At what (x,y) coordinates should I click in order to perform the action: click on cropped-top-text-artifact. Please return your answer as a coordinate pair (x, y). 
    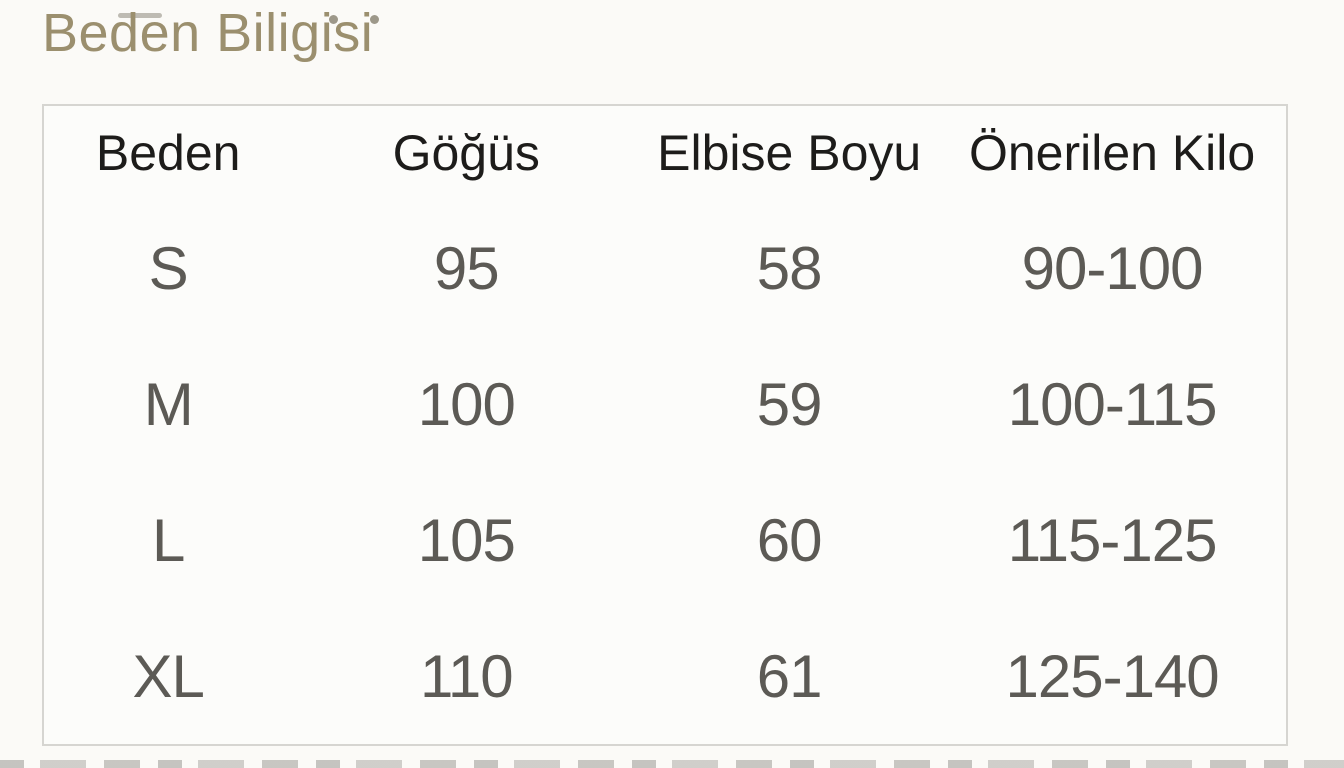
    Looking at the image, I should click on (140, 15).